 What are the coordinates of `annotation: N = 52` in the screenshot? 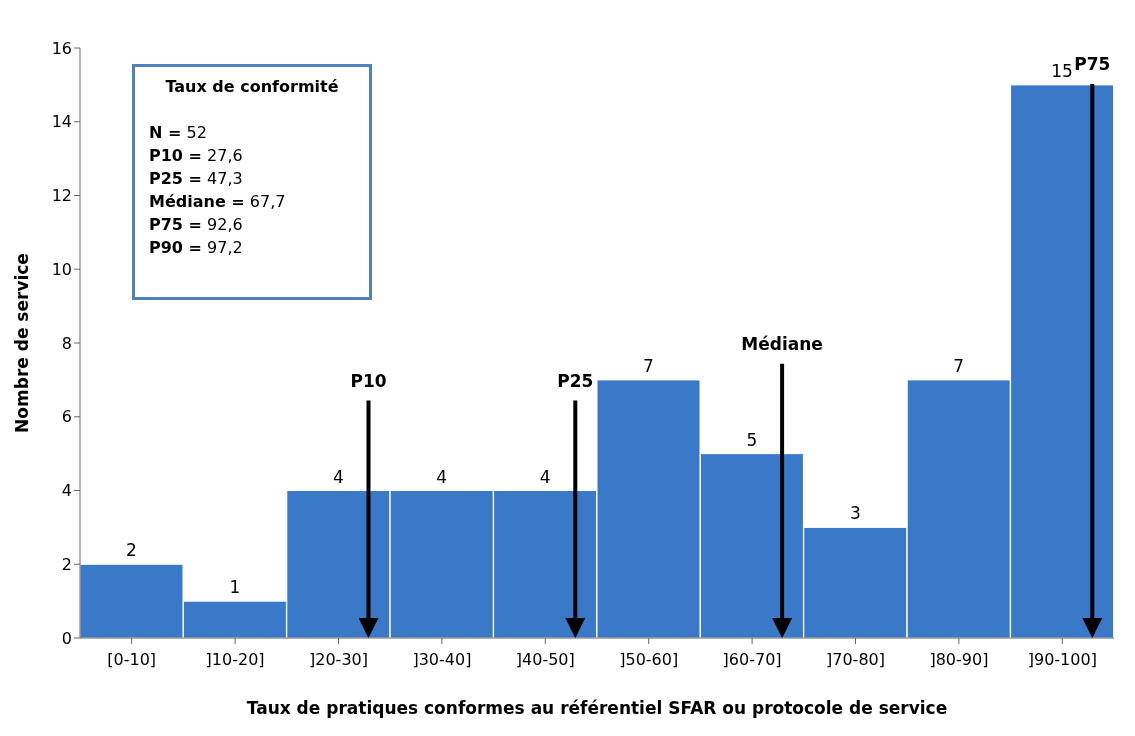 It's located at (178, 133).